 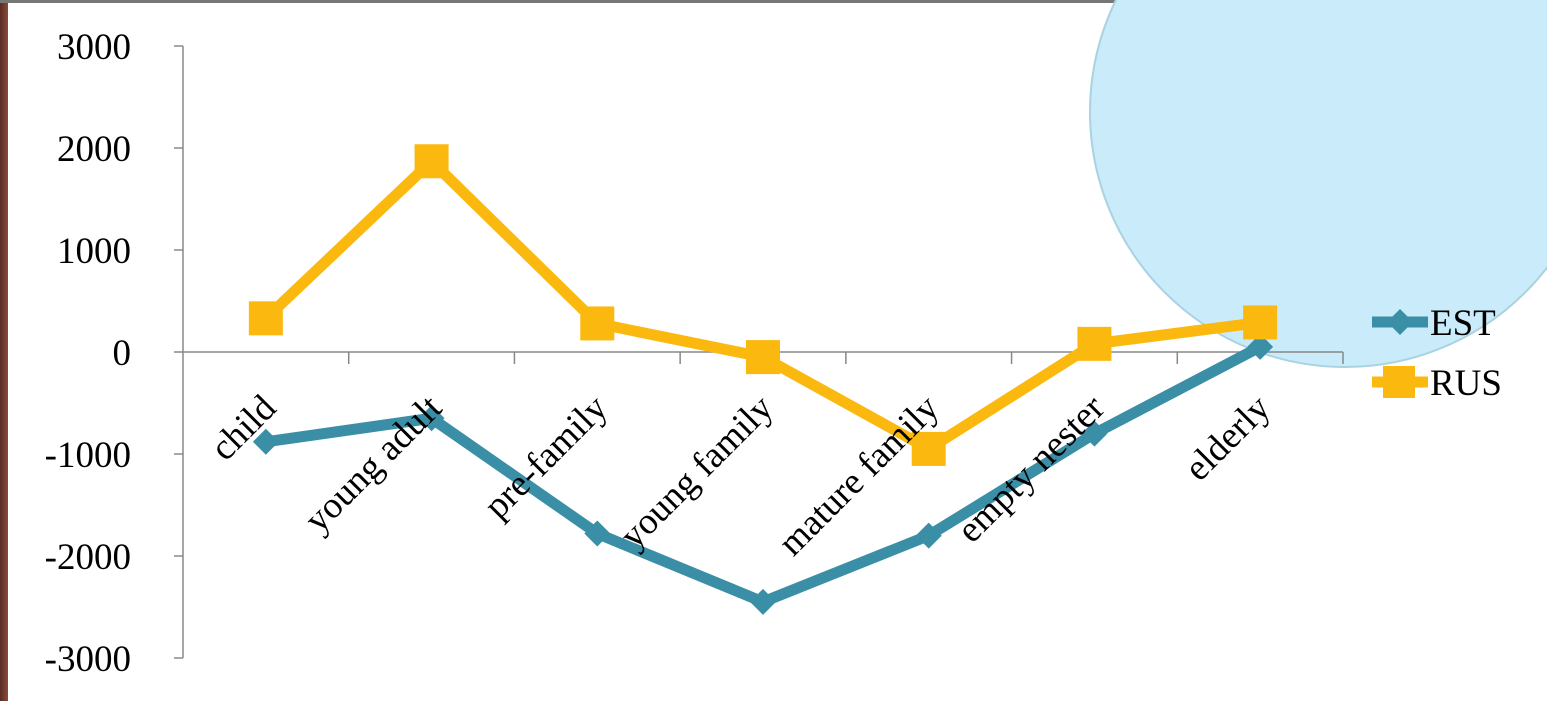 I want to click on y-tick-label: 3000, so click(x=94, y=47).